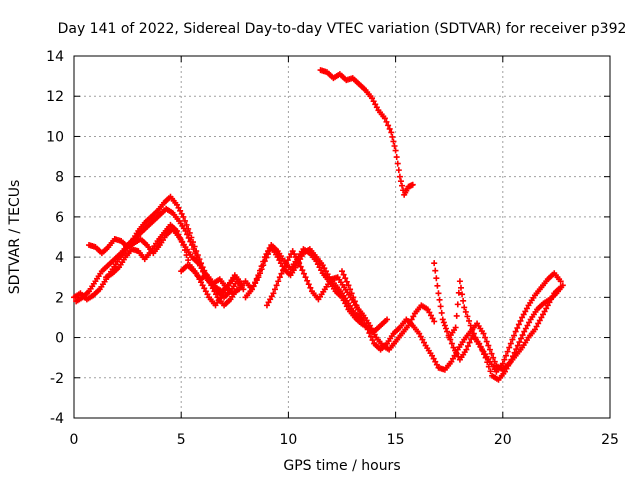  What do you see at coordinates (166, 263) in the screenshot?
I see `series-track-c` at bounding box center [166, 263].